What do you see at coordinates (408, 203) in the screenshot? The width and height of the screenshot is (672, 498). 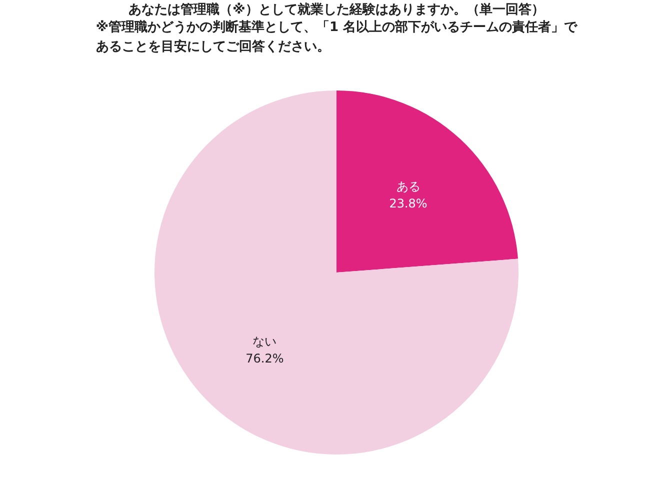 I see `data-label: 23.8%` at bounding box center [408, 203].